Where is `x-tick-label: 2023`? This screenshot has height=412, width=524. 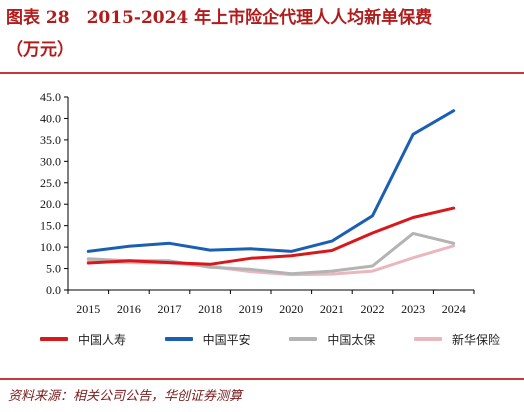
x-tick-label: 2023 is located at coordinates (413, 309).